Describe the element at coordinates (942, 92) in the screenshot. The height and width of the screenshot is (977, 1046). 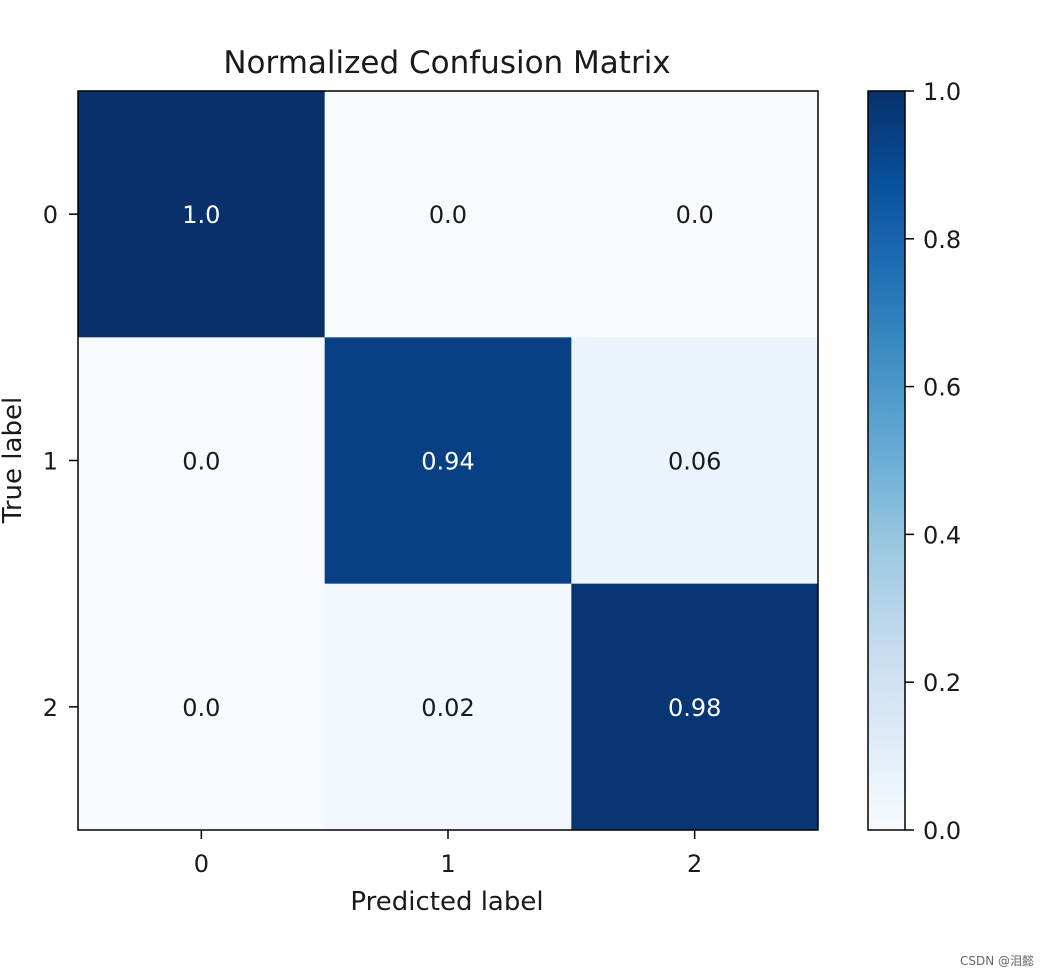
I see `colorbar-tick-label: 1.0` at that location.